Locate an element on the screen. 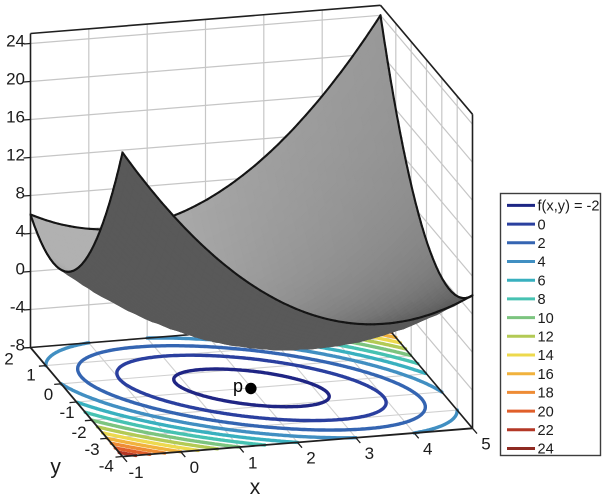 The image size is (611, 502). svg-text: y is located at coordinates (55, 467).